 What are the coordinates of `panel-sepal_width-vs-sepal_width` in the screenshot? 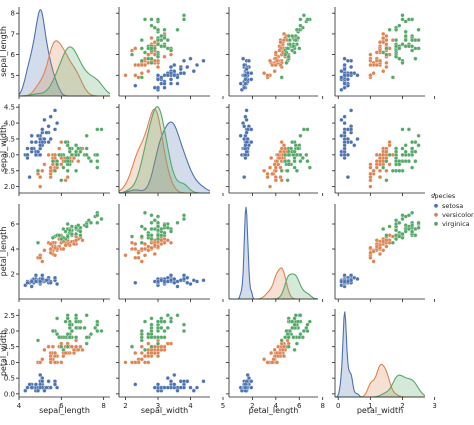 It's located at (170, 150).